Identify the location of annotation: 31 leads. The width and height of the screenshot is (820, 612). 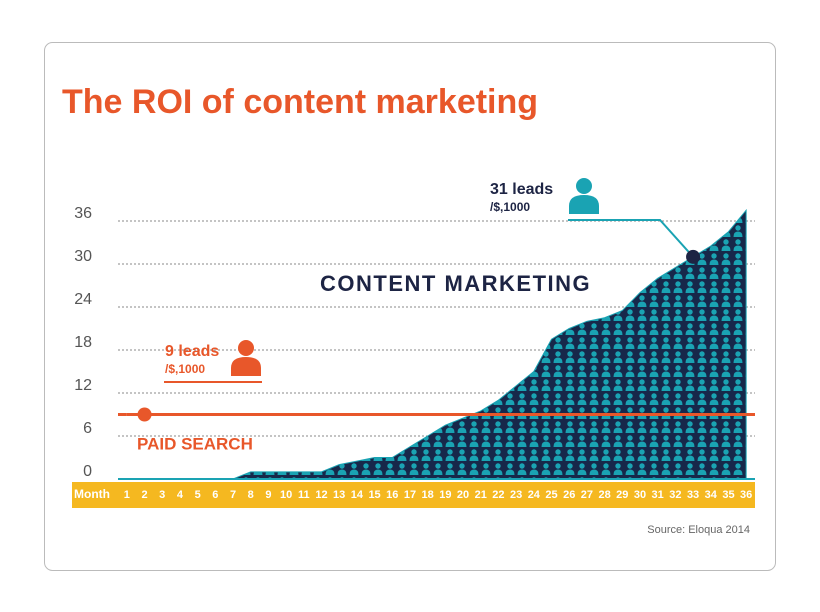
(521, 189).